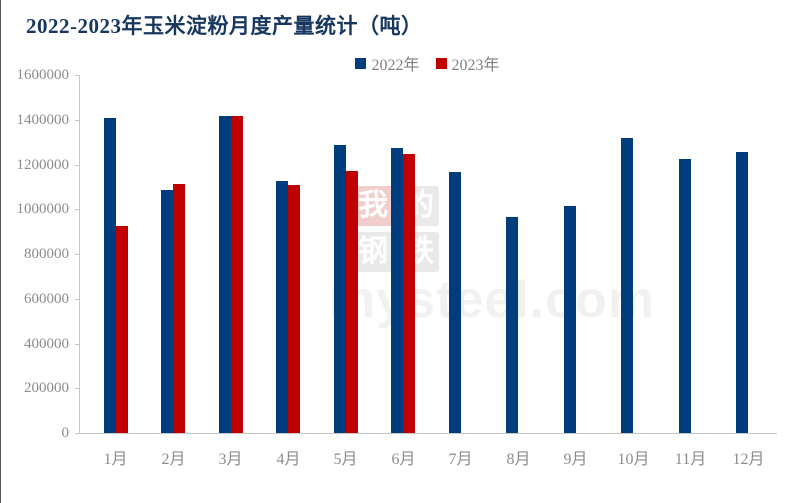  Describe the element at coordinates (373, 206) in the screenshot. I see `watermark-char-1: 我` at that location.